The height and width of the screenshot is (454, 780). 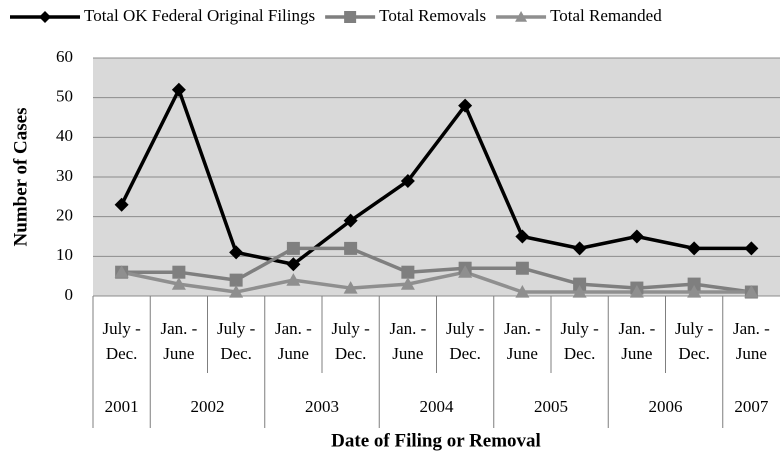 What do you see at coordinates (322, 406) in the screenshot?
I see `group-label: 2003` at bounding box center [322, 406].